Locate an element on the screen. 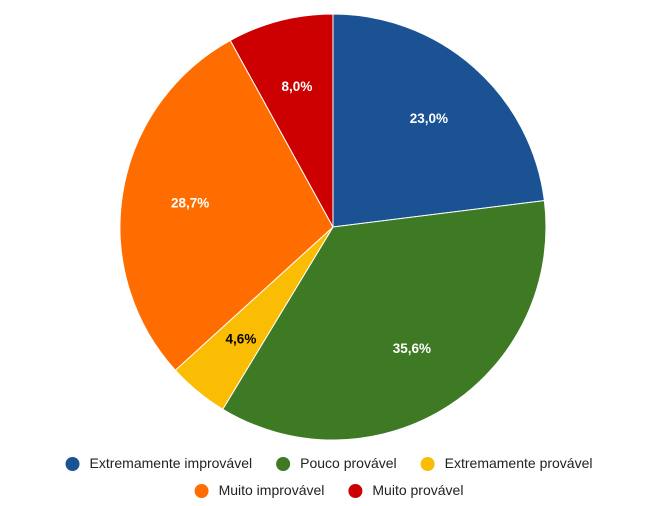 This screenshot has height=506, width=658. slice-value-label: 28,7% is located at coordinates (190, 203).